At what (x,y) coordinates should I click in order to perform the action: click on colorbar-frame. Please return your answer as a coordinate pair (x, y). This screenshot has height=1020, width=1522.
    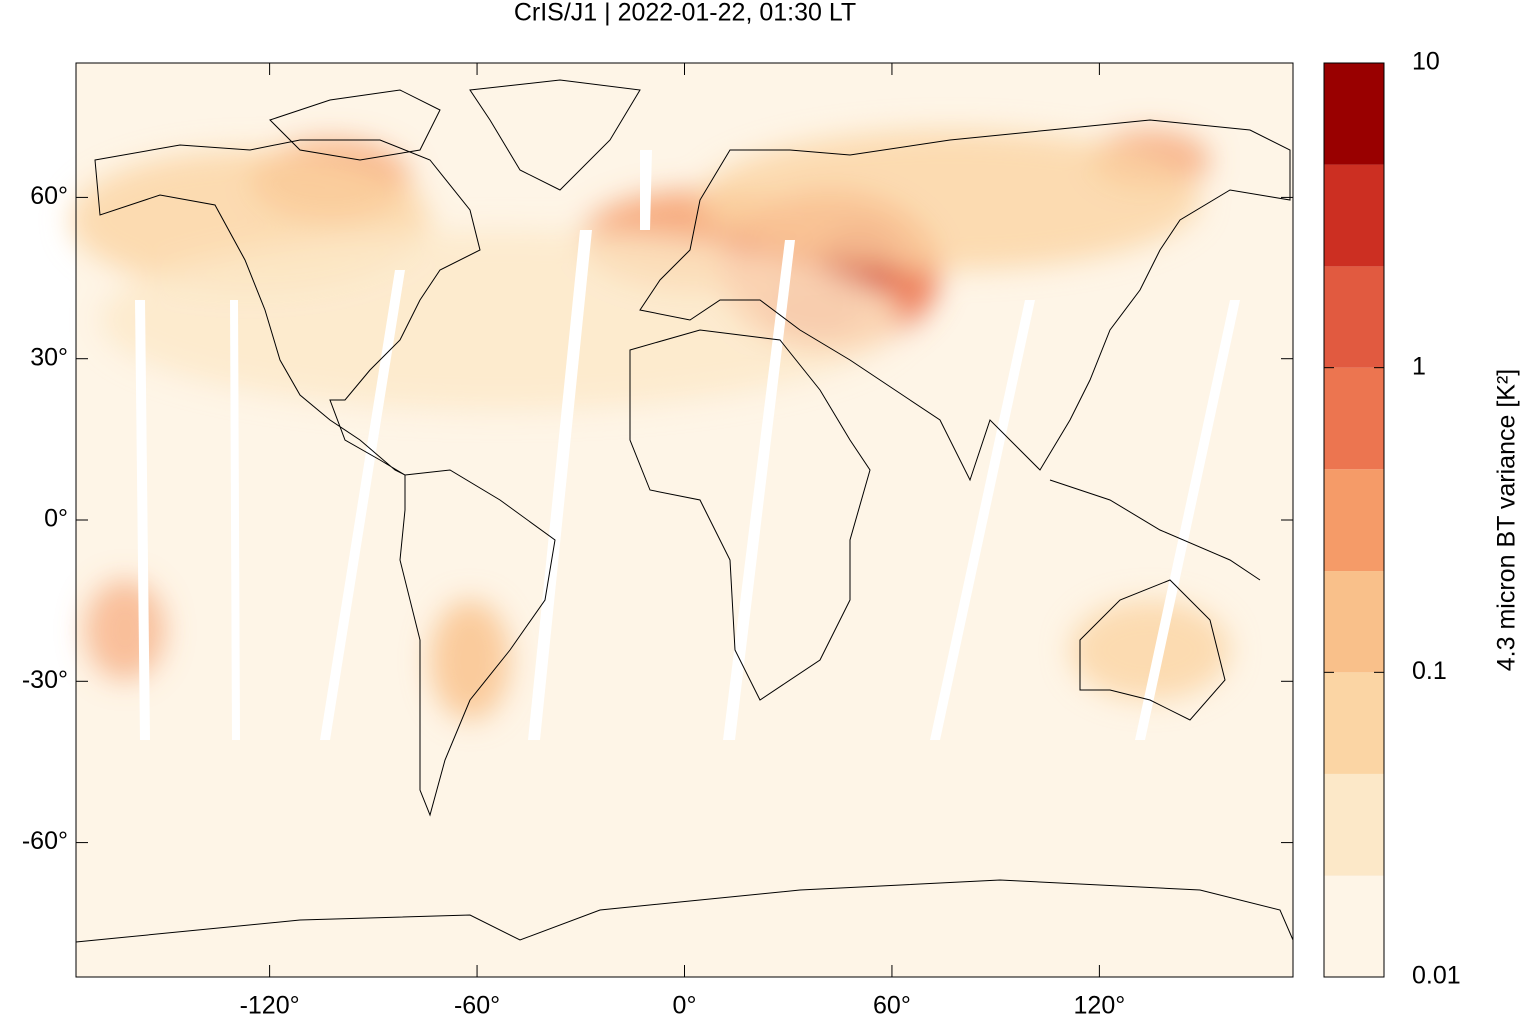
    Looking at the image, I should click on (1354, 520).